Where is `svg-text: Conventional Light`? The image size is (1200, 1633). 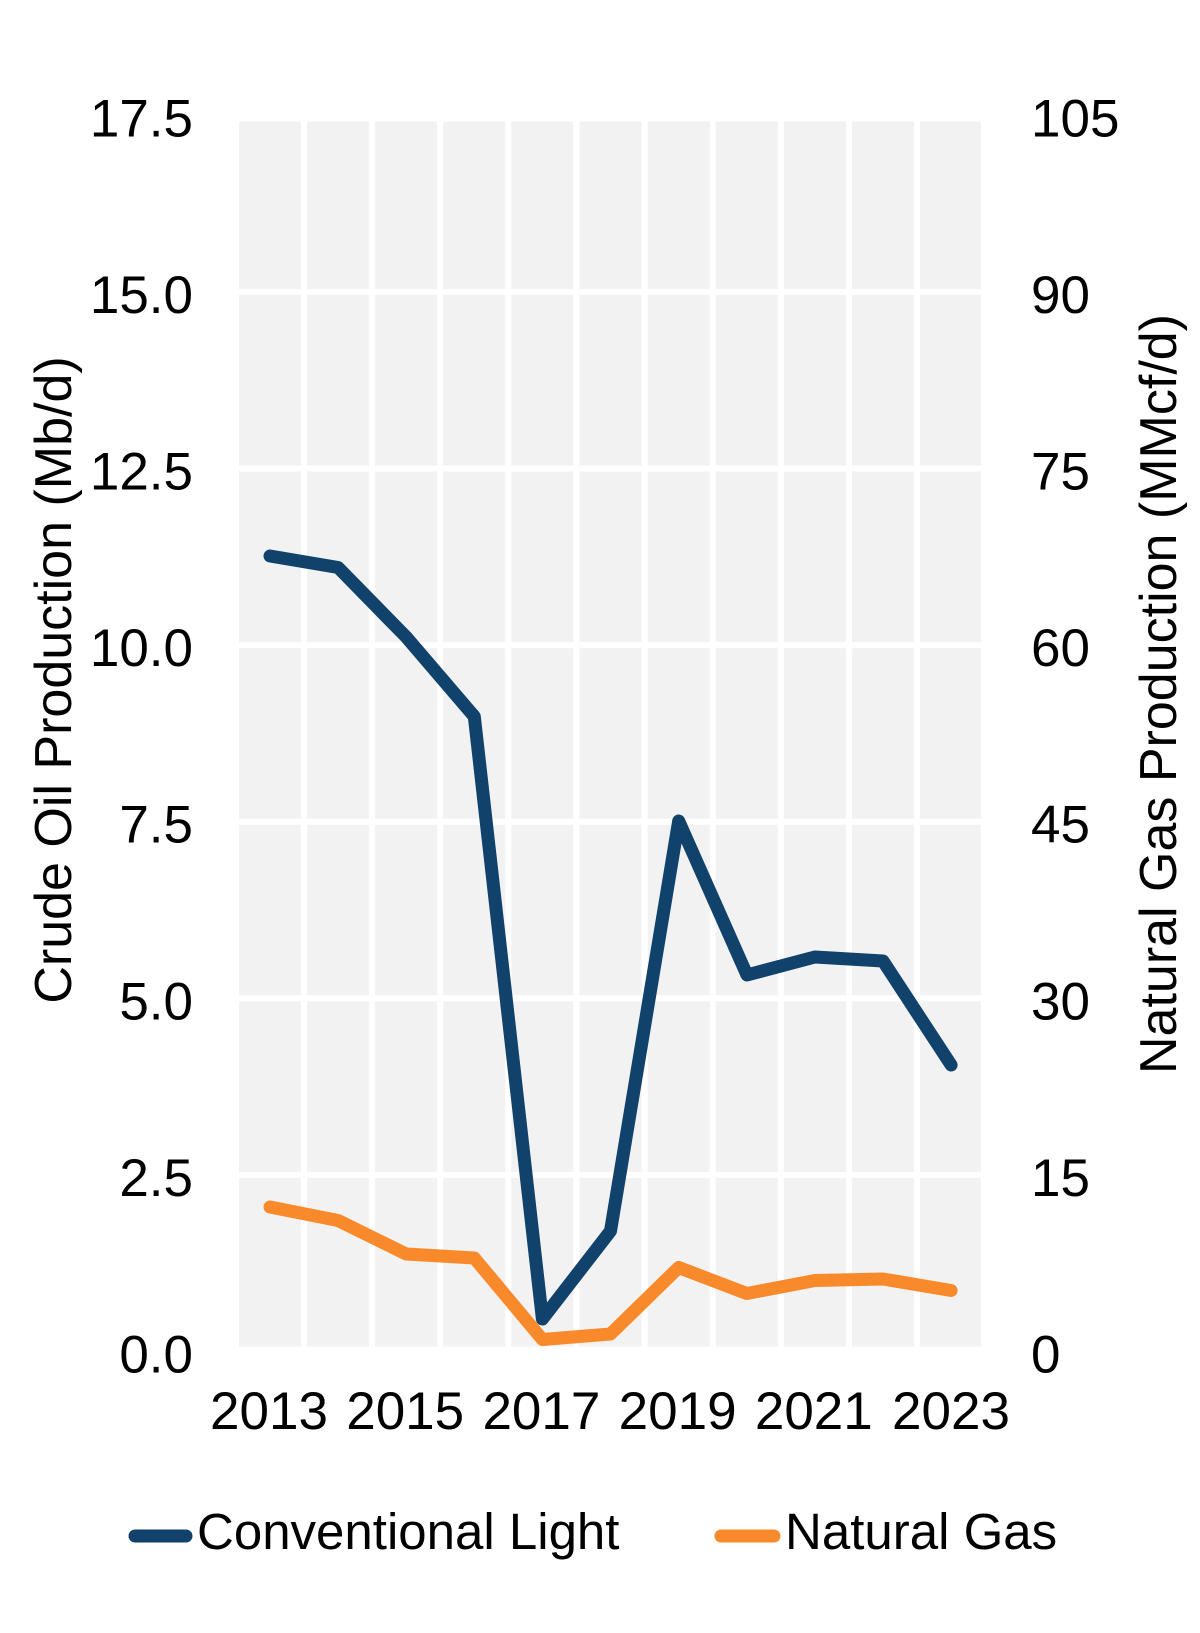 svg-text: Conventional Light is located at coordinates (408, 1531).